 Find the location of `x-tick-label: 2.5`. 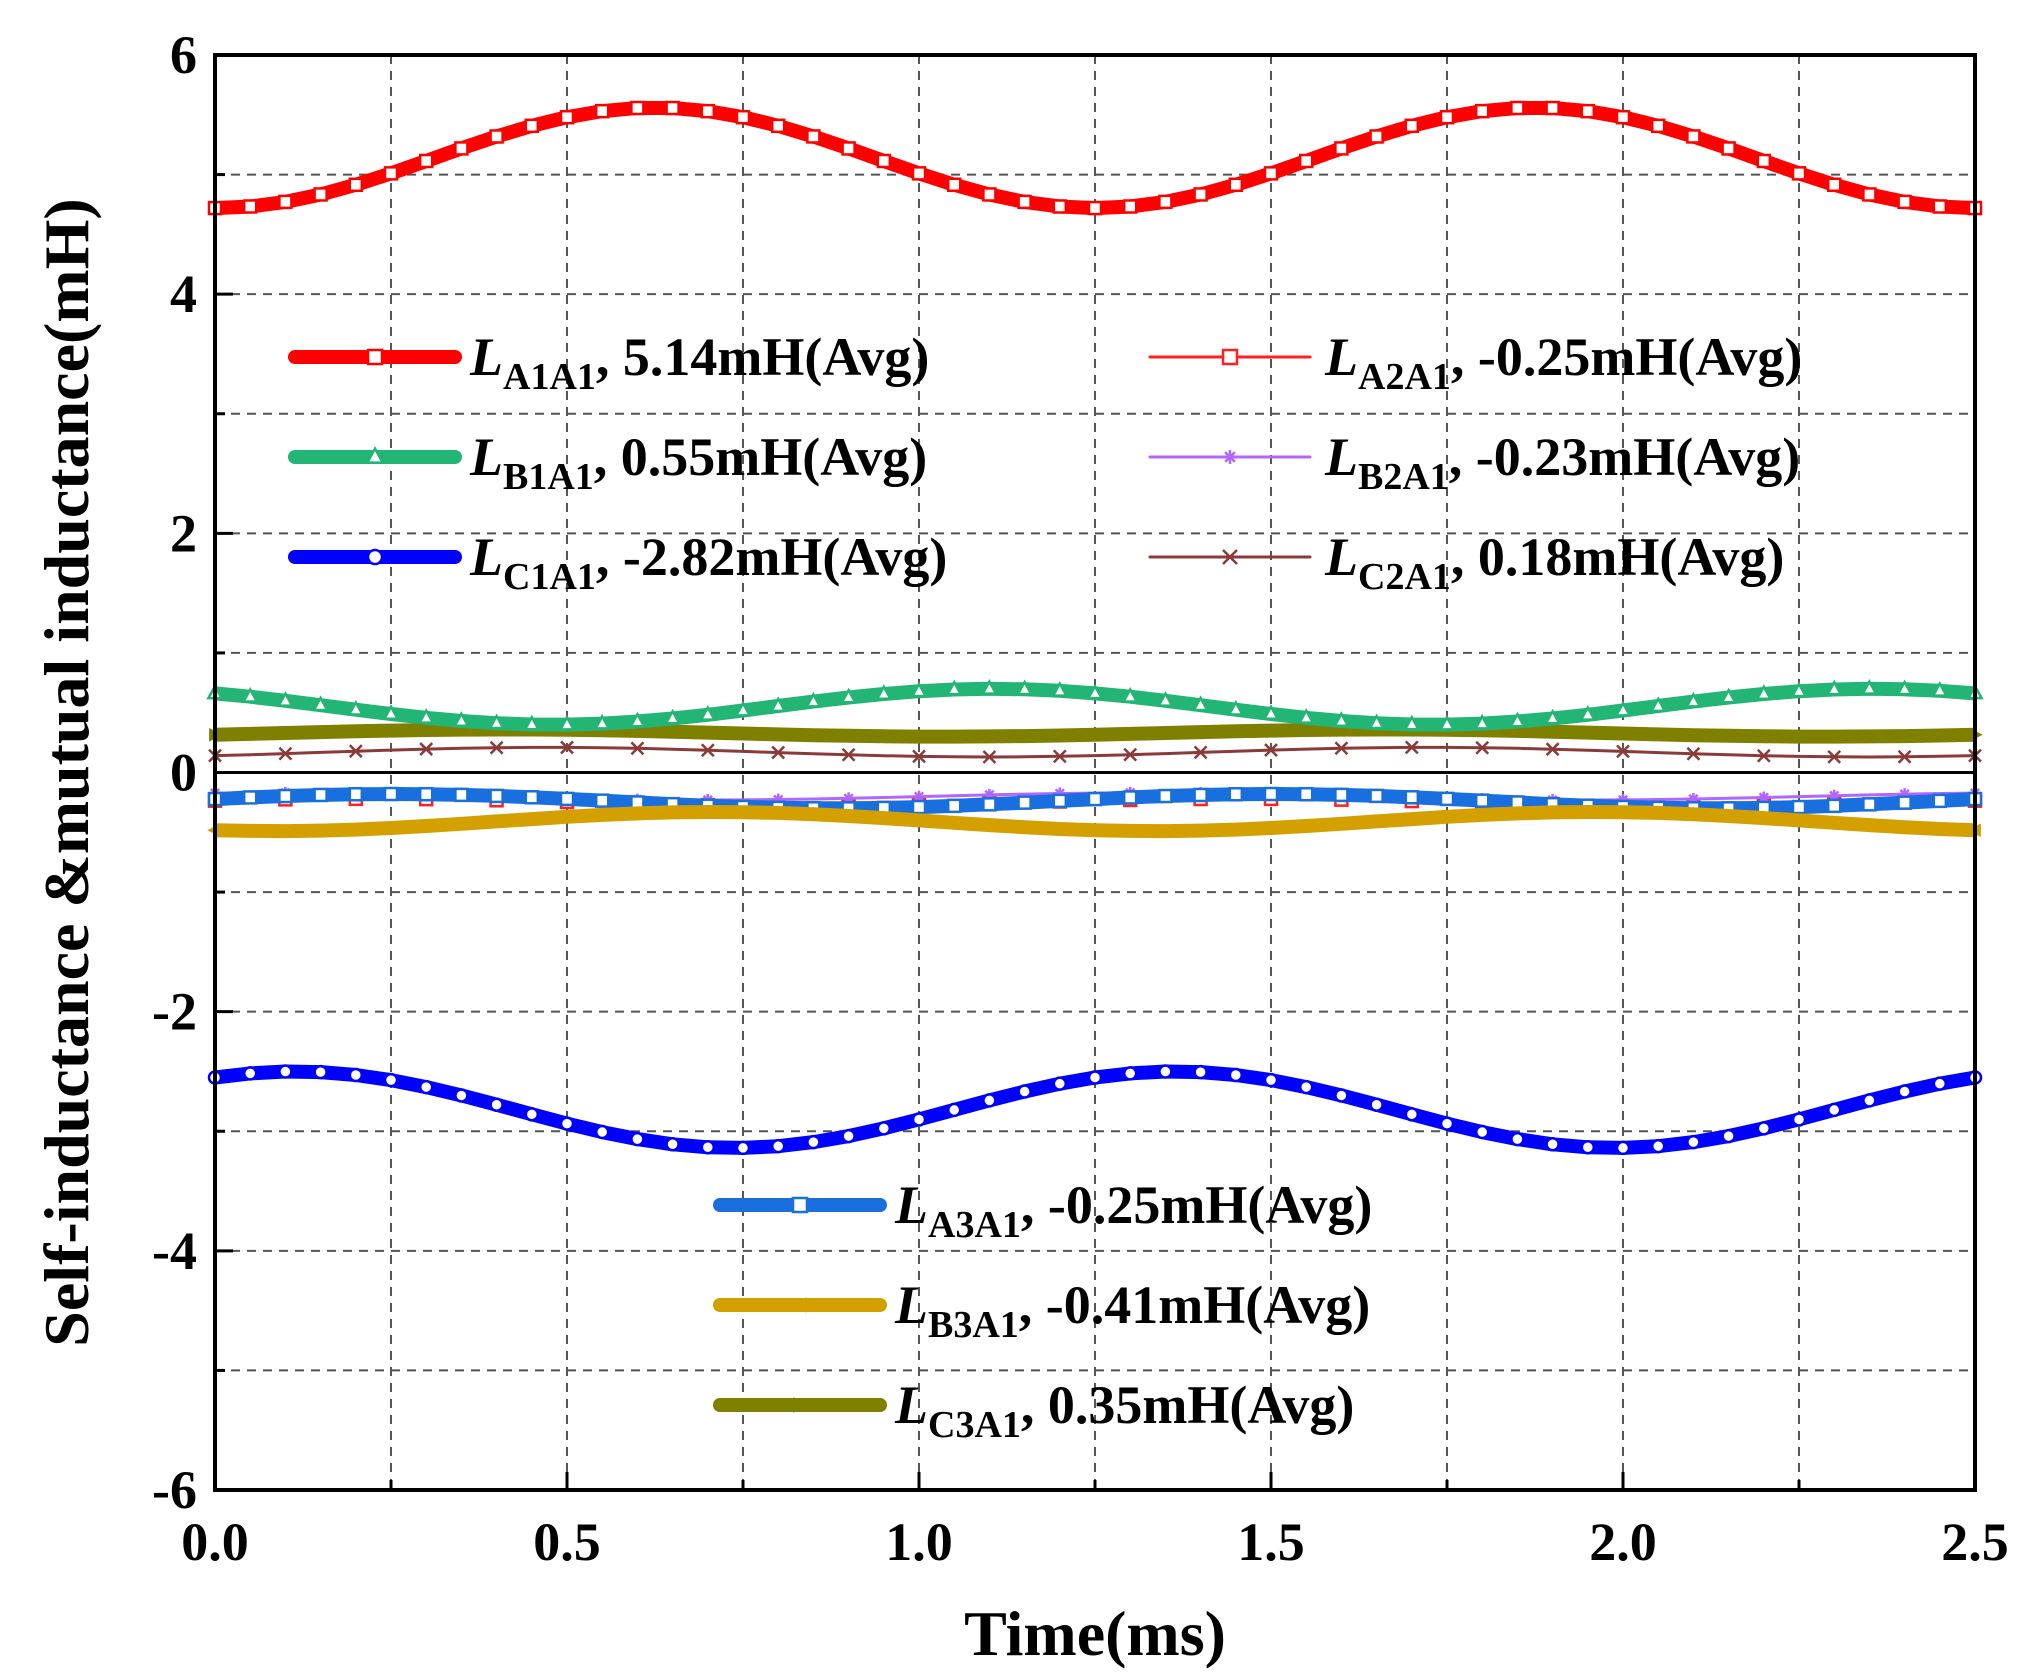

x-tick-label: 2.5 is located at coordinates (1975, 1542).